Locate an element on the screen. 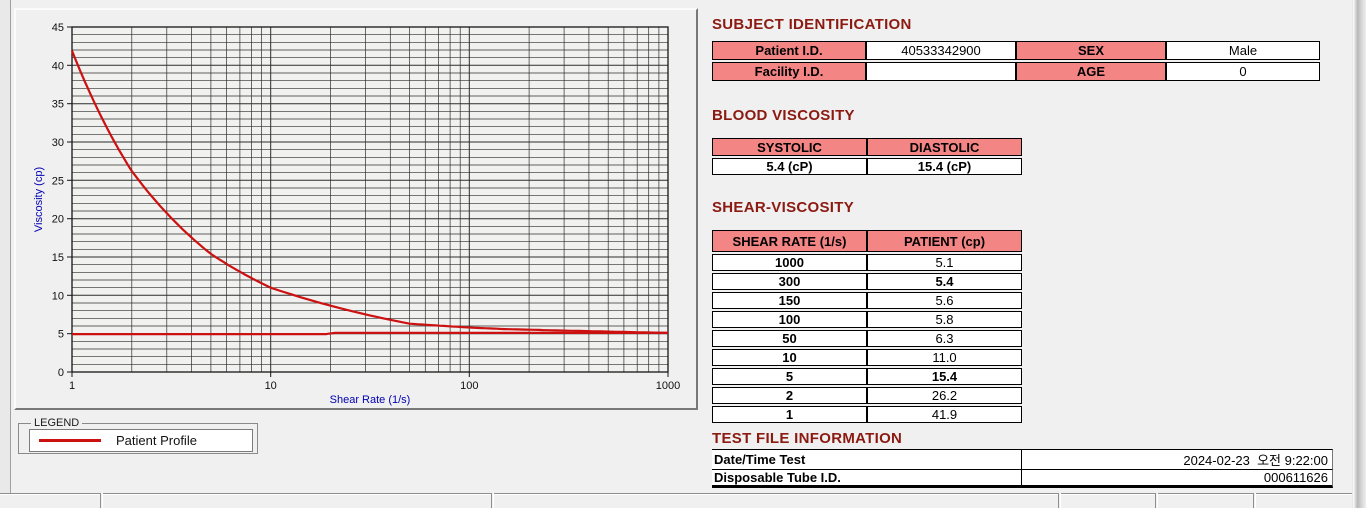 The height and width of the screenshot is (508, 1366). systolic-value: 5.4 (cP) is located at coordinates (789, 166).